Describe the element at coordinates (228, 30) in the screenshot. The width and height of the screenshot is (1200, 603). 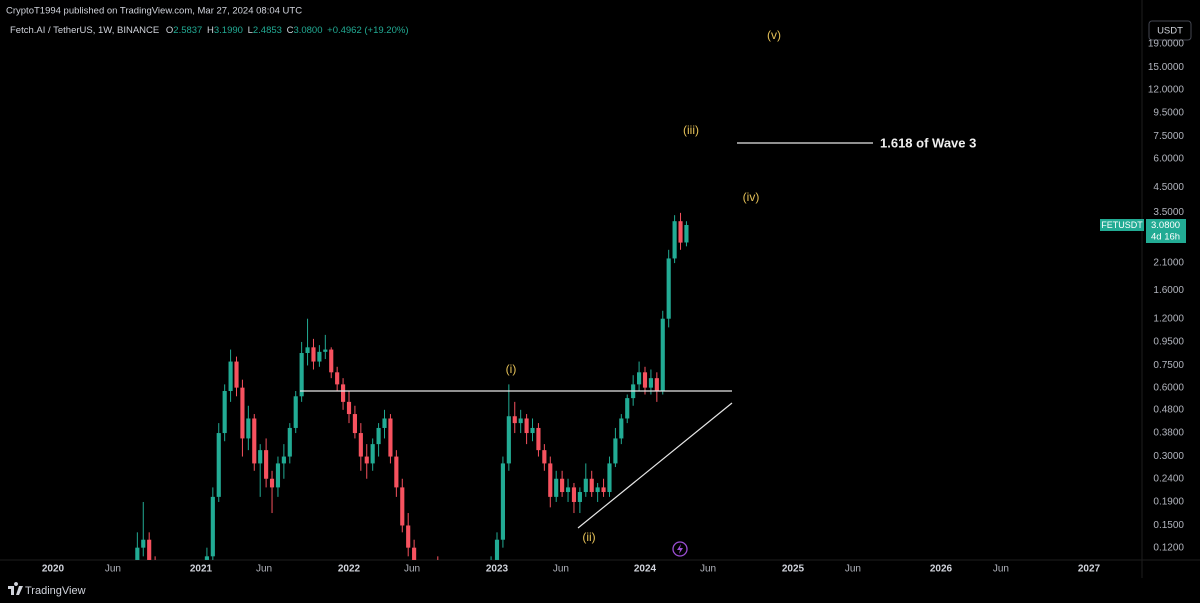
I see `ohlc-value: 3.1990` at that location.